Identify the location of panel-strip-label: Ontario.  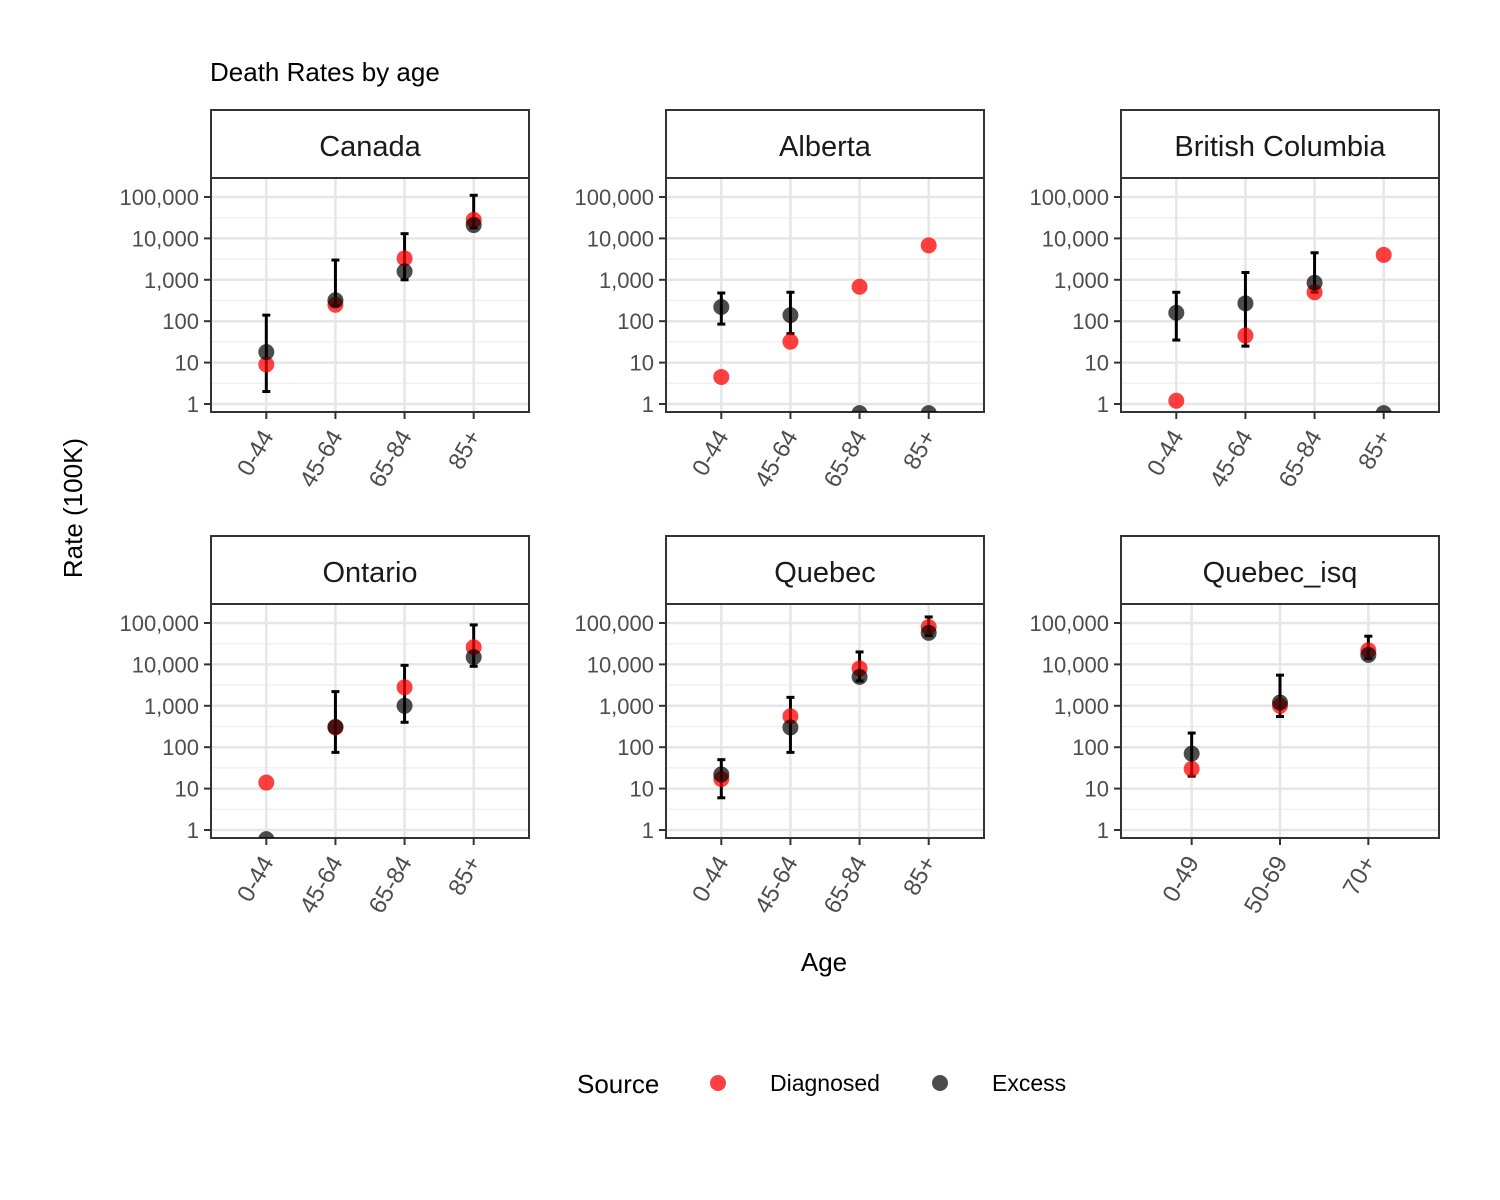
(369, 573).